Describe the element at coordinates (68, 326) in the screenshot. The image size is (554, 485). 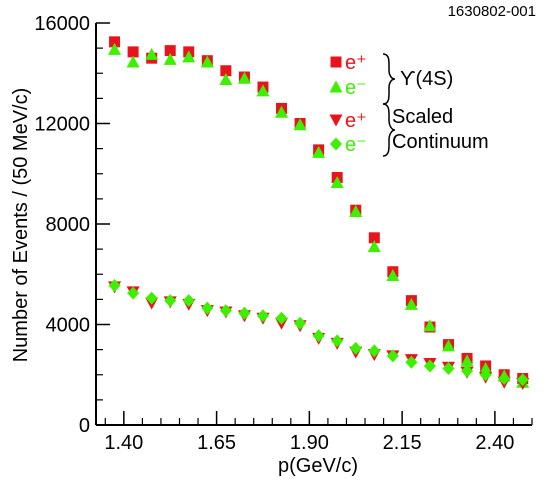
I see `y-tick-label: 4000` at that location.